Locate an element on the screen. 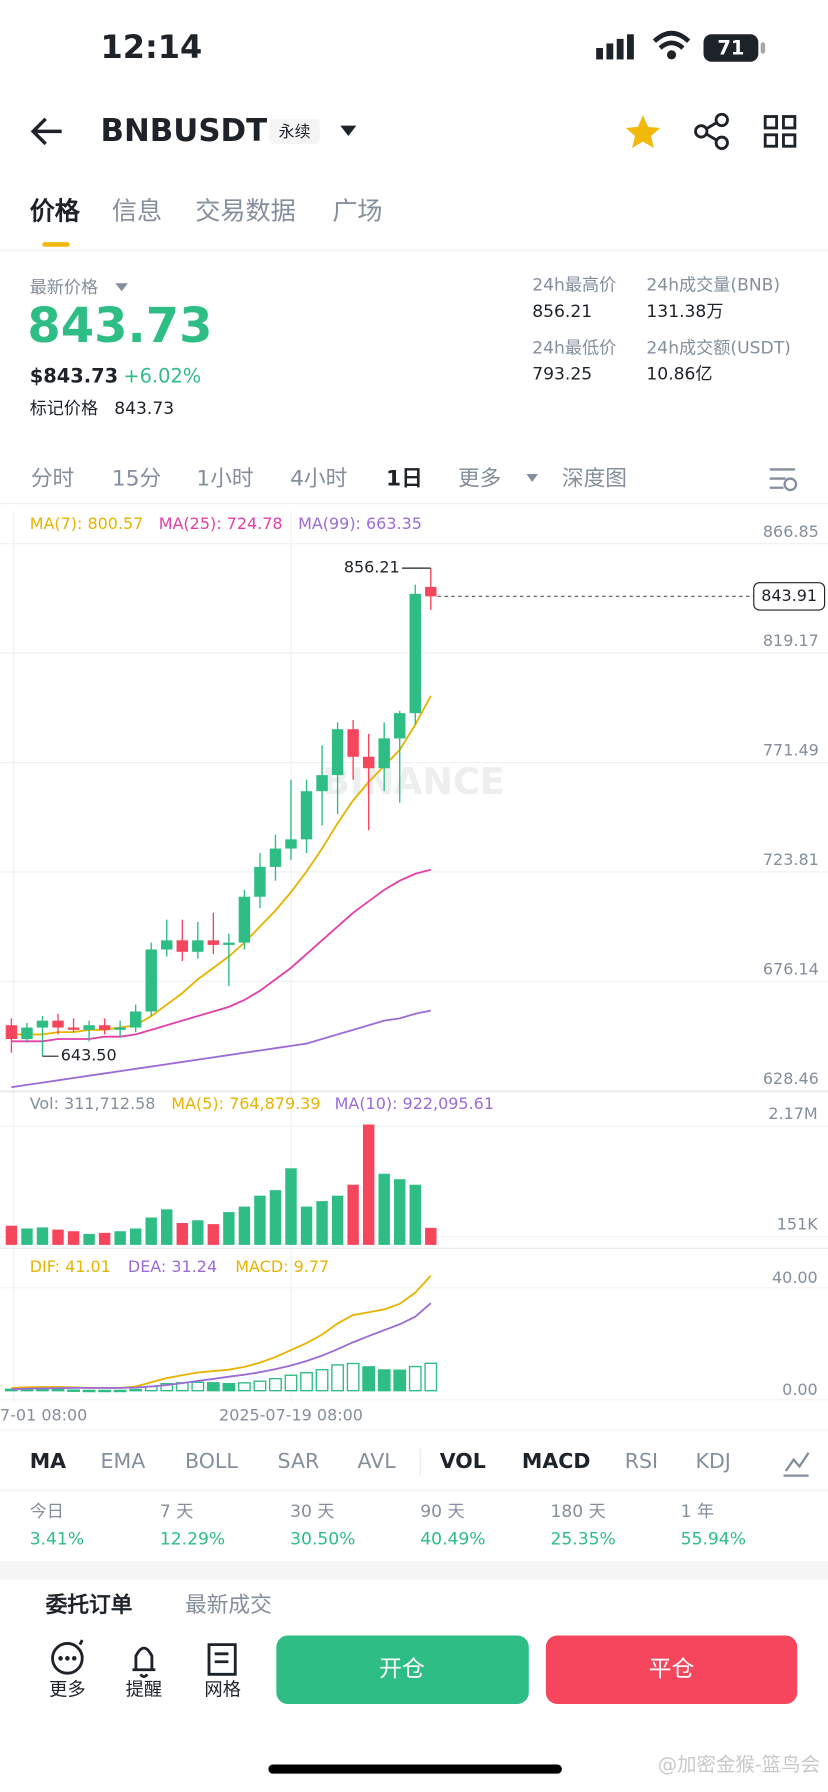 The width and height of the screenshot is (828, 1792). period-return: 55.94% is located at coordinates (713, 1540).